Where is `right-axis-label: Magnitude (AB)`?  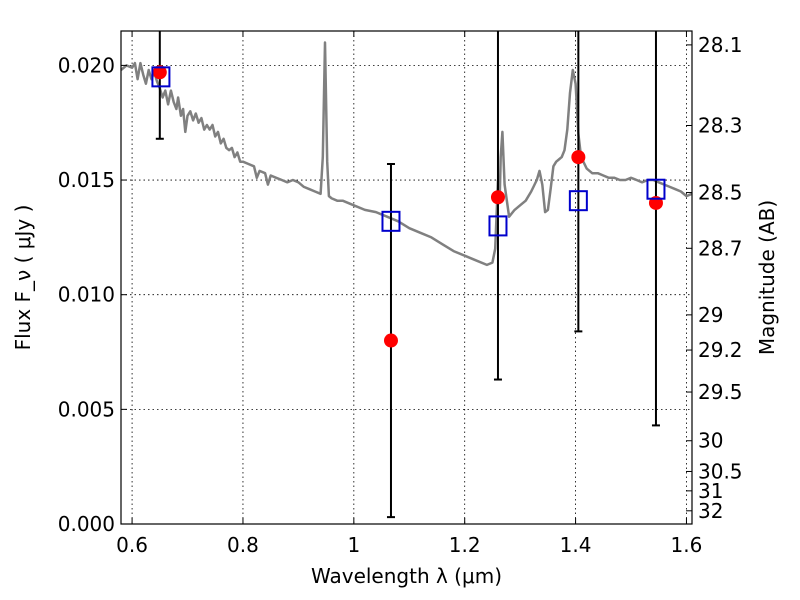
right-axis-label: Magnitude (AB) is located at coordinates (767, 277).